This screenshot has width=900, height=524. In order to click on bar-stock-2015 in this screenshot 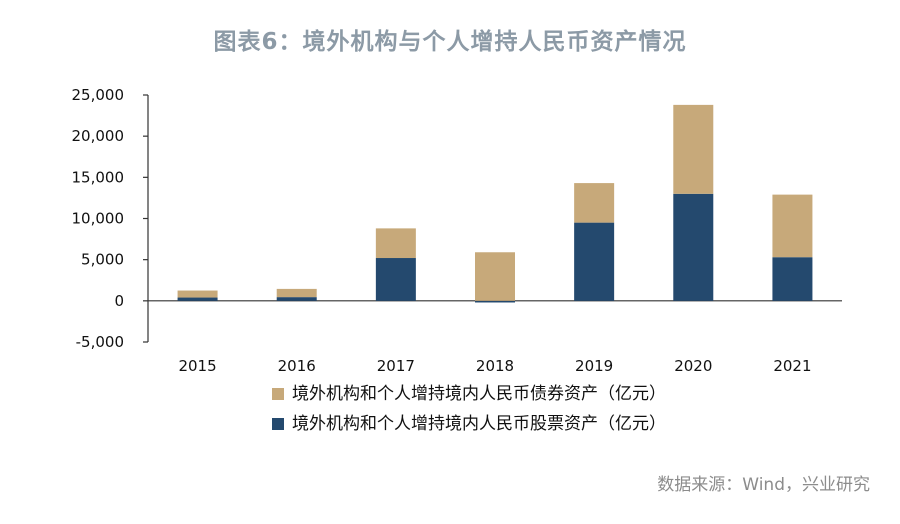, I will do `click(197, 299)`.